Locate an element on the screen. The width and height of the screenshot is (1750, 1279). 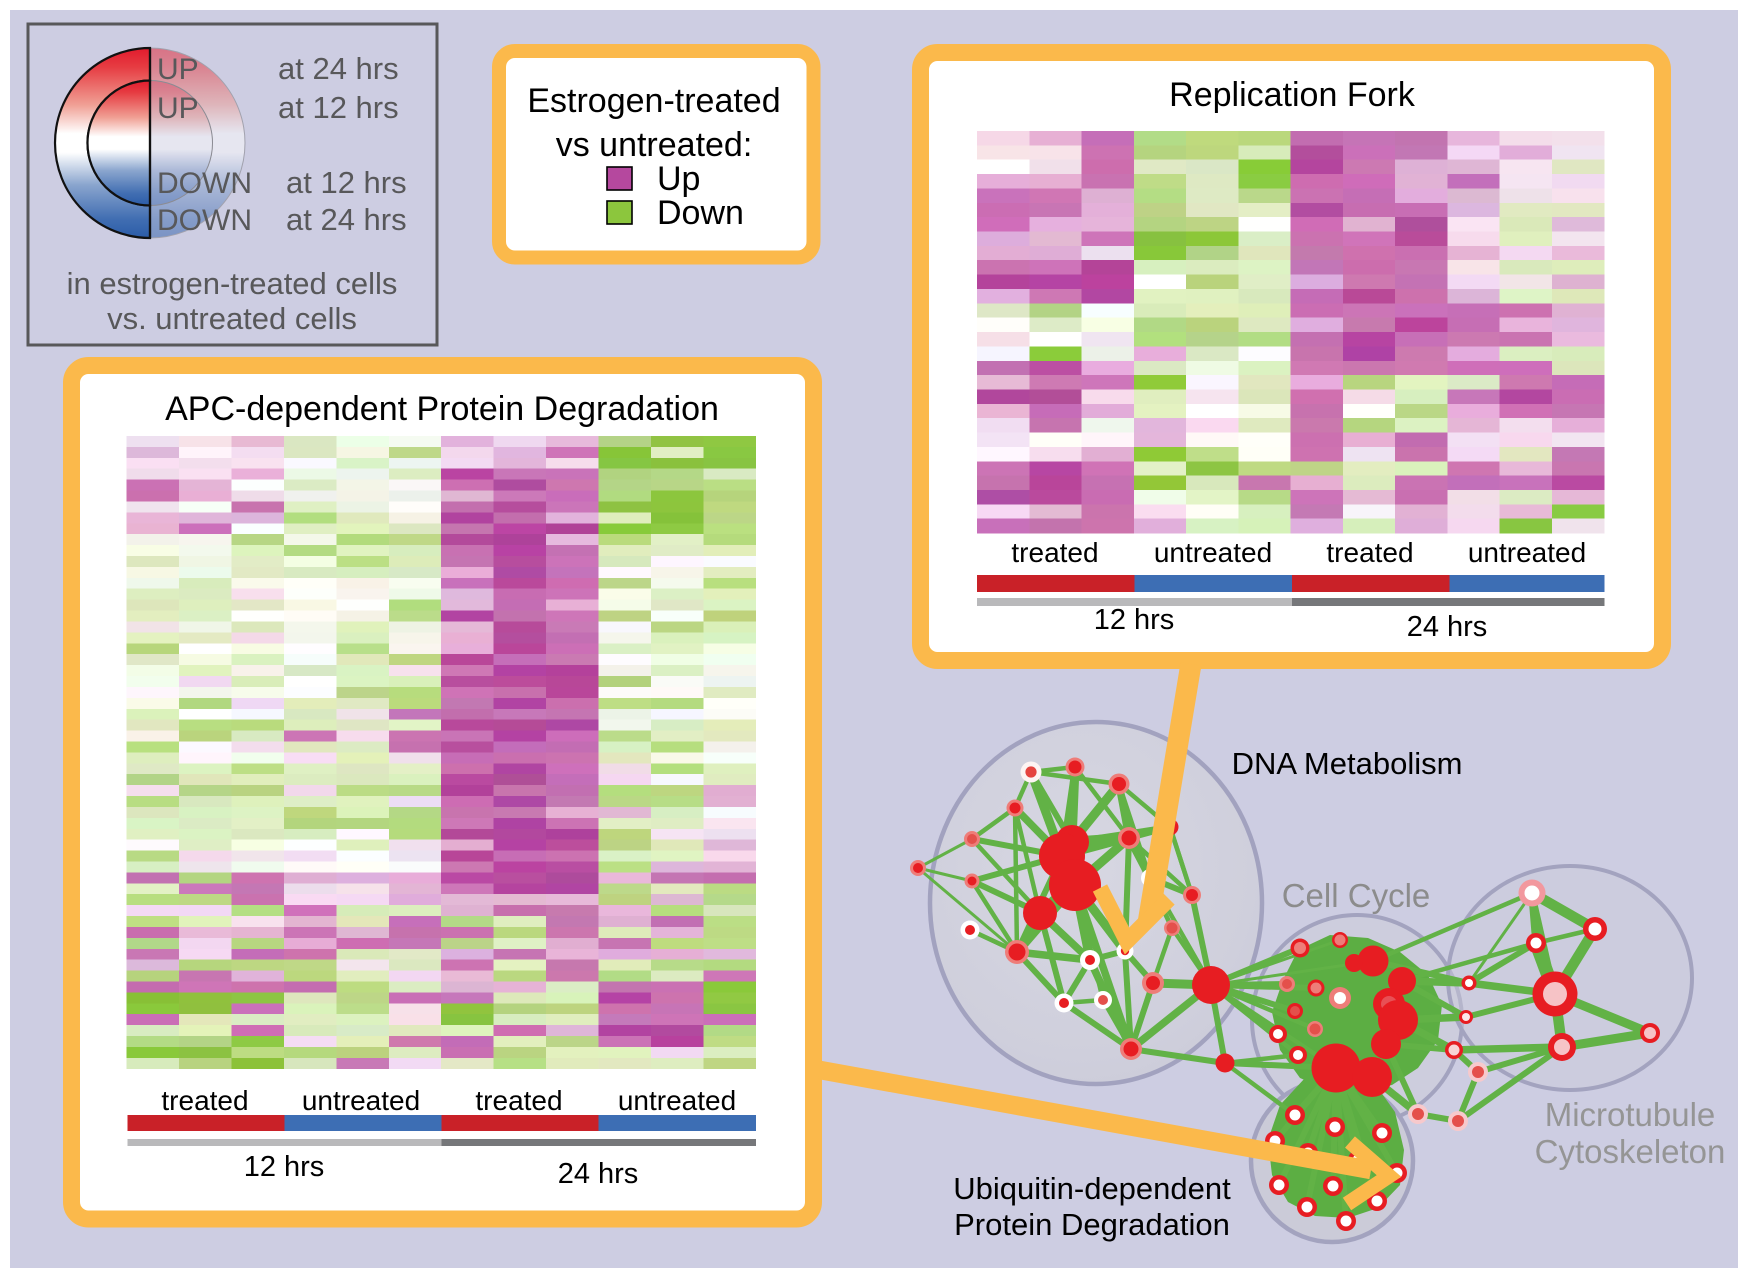
svg-text: Down is located at coordinates (700, 213).